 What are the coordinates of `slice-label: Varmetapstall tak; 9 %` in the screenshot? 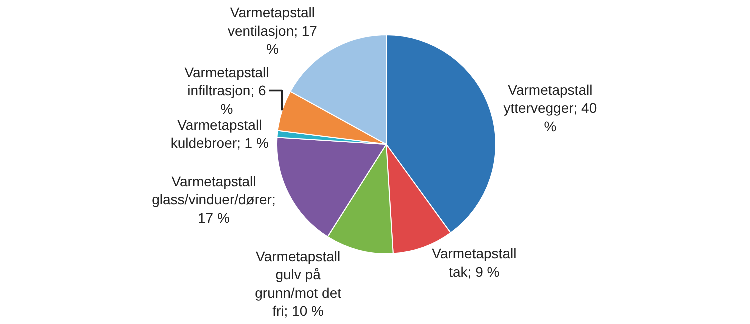 It's located at (474, 263).